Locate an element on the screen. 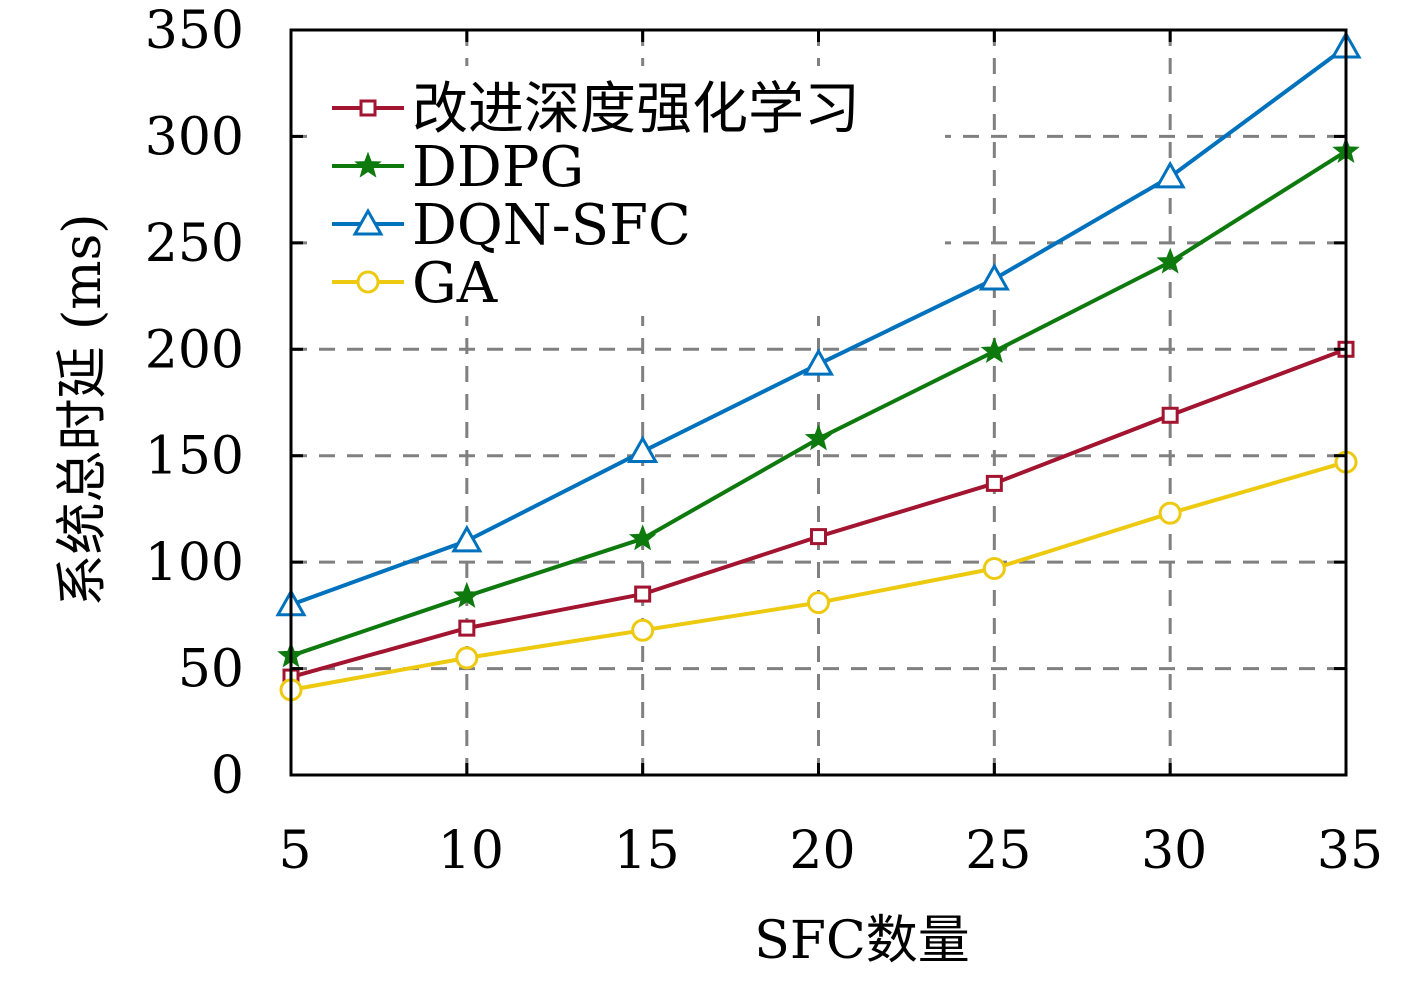 Image resolution: width=1417 pixels, height=981 pixels. legend-box is located at coordinates (627, 191).